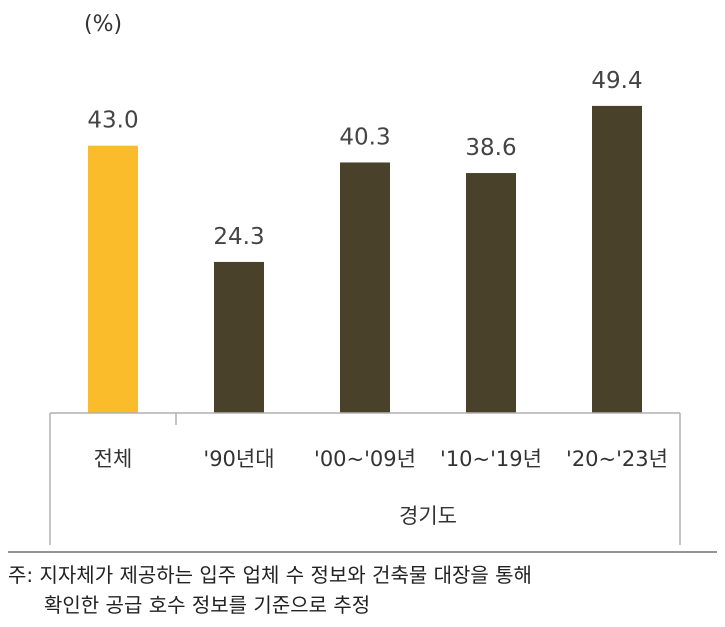  What do you see at coordinates (207, 605) in the screenshot?
I see `footnote-line-2: 확인한 공급 호수 정보를 기준으로 추정` at bounding box center [207, 605].